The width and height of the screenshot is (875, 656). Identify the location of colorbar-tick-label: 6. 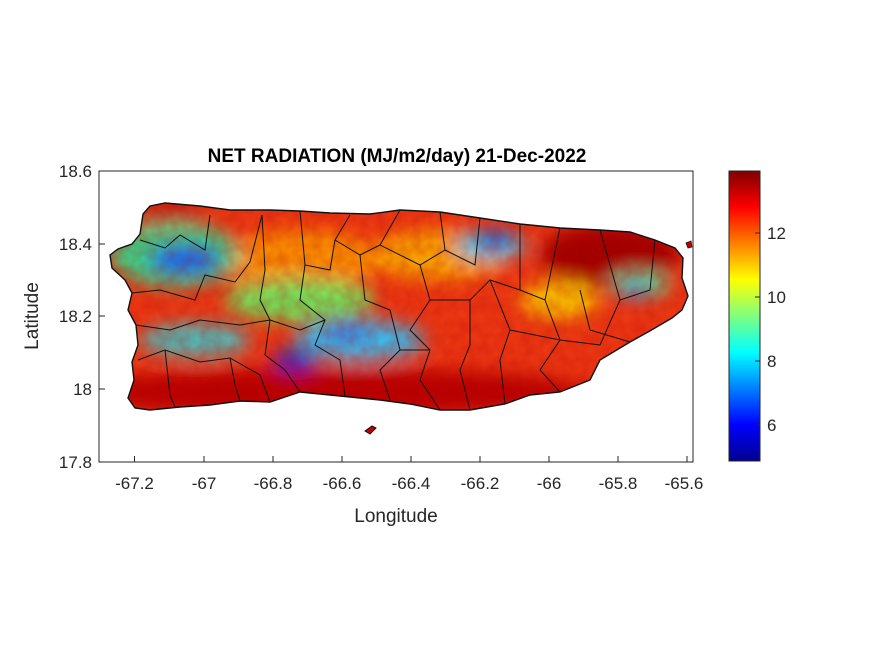
(771, 425).